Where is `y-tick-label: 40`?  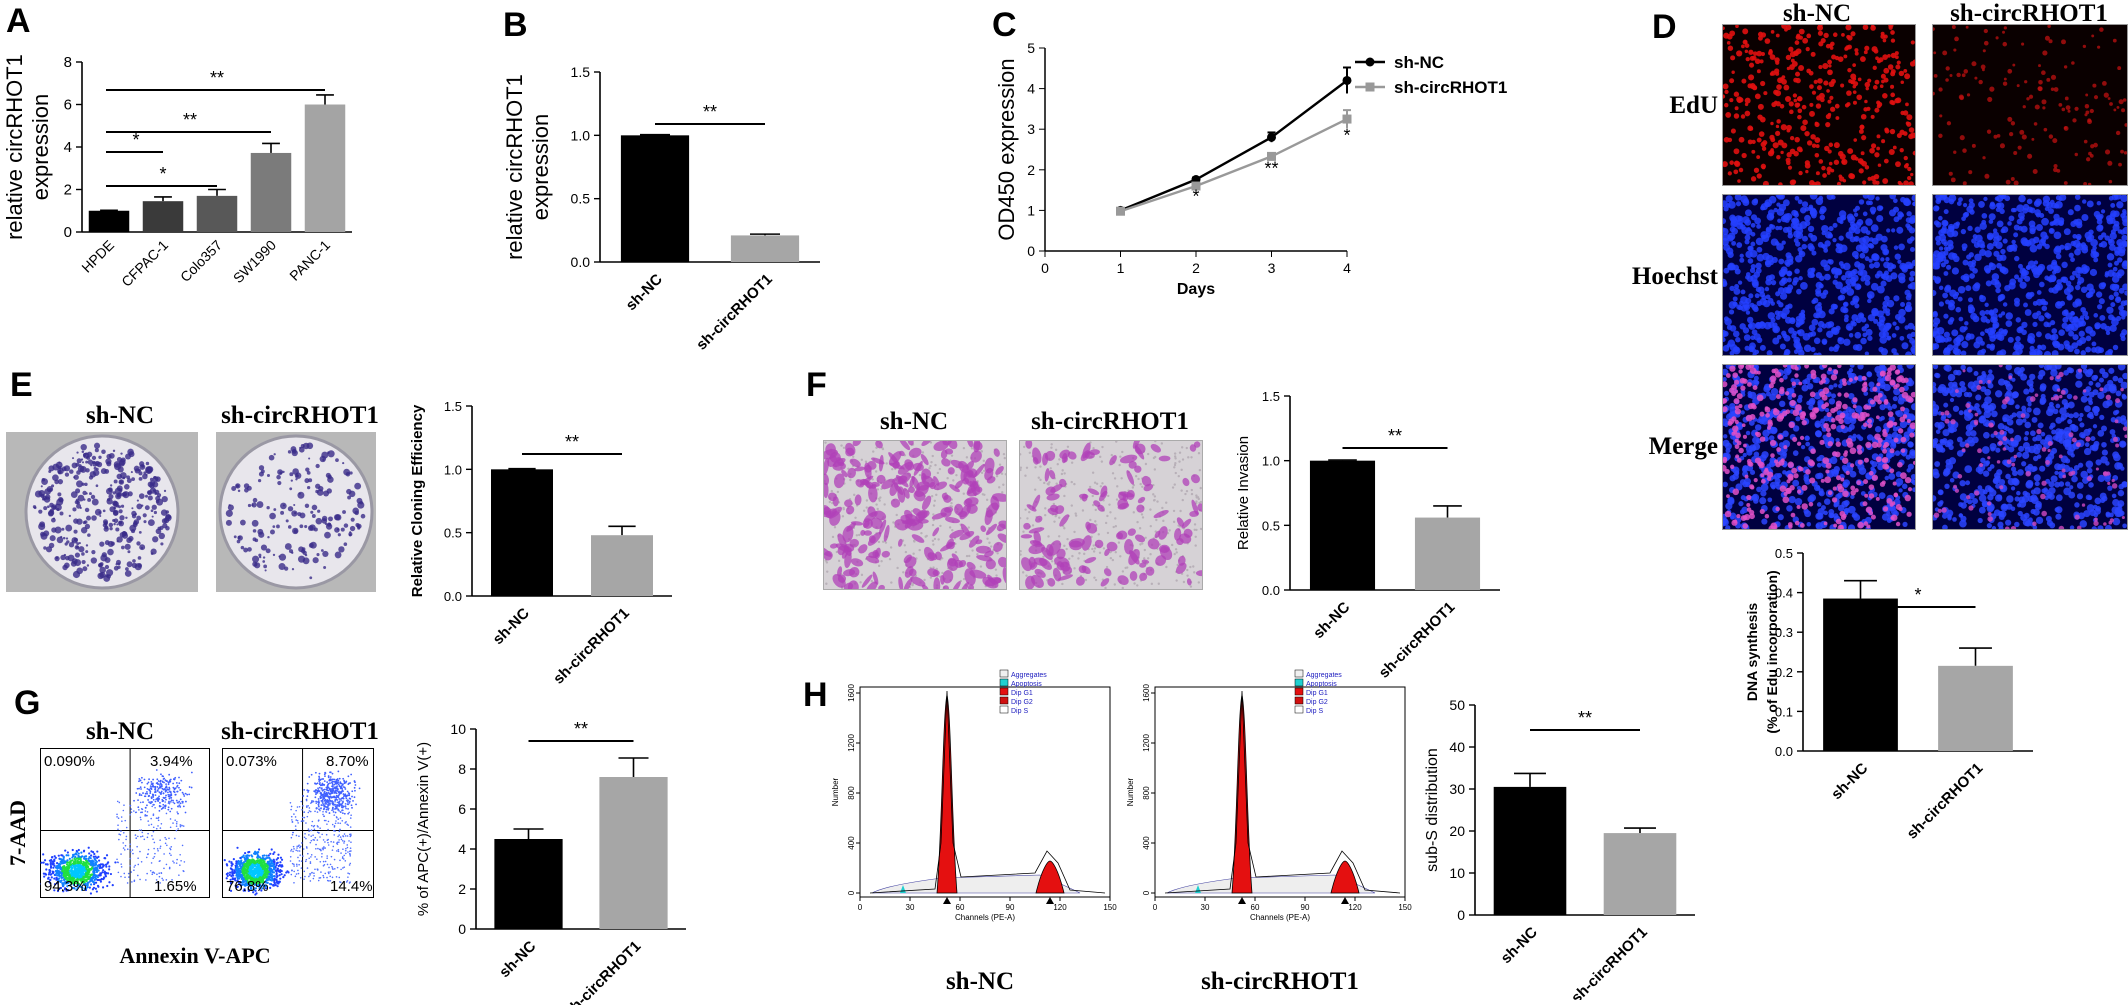 y-tick-label: 40 is located at coordinates (1457, 747).